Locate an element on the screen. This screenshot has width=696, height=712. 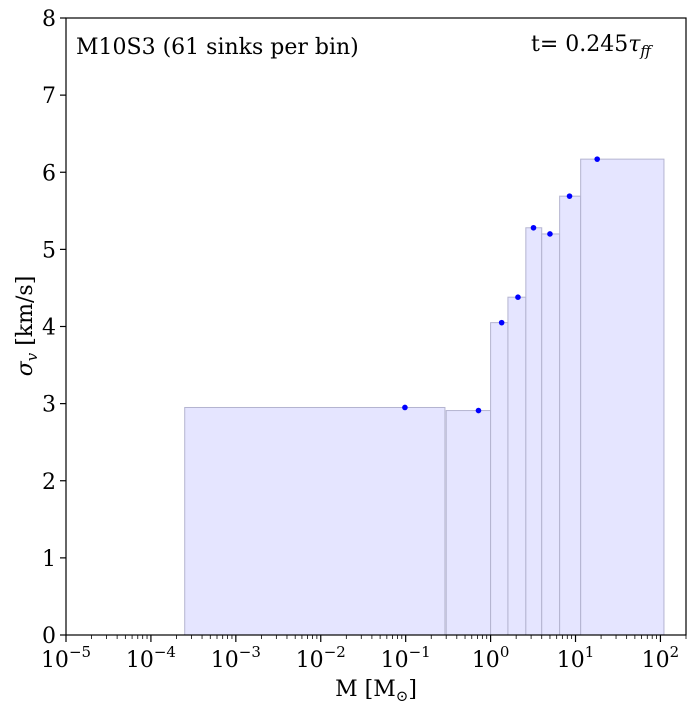
y-tick-label-2: 2 is located at coordinates (49, 482).